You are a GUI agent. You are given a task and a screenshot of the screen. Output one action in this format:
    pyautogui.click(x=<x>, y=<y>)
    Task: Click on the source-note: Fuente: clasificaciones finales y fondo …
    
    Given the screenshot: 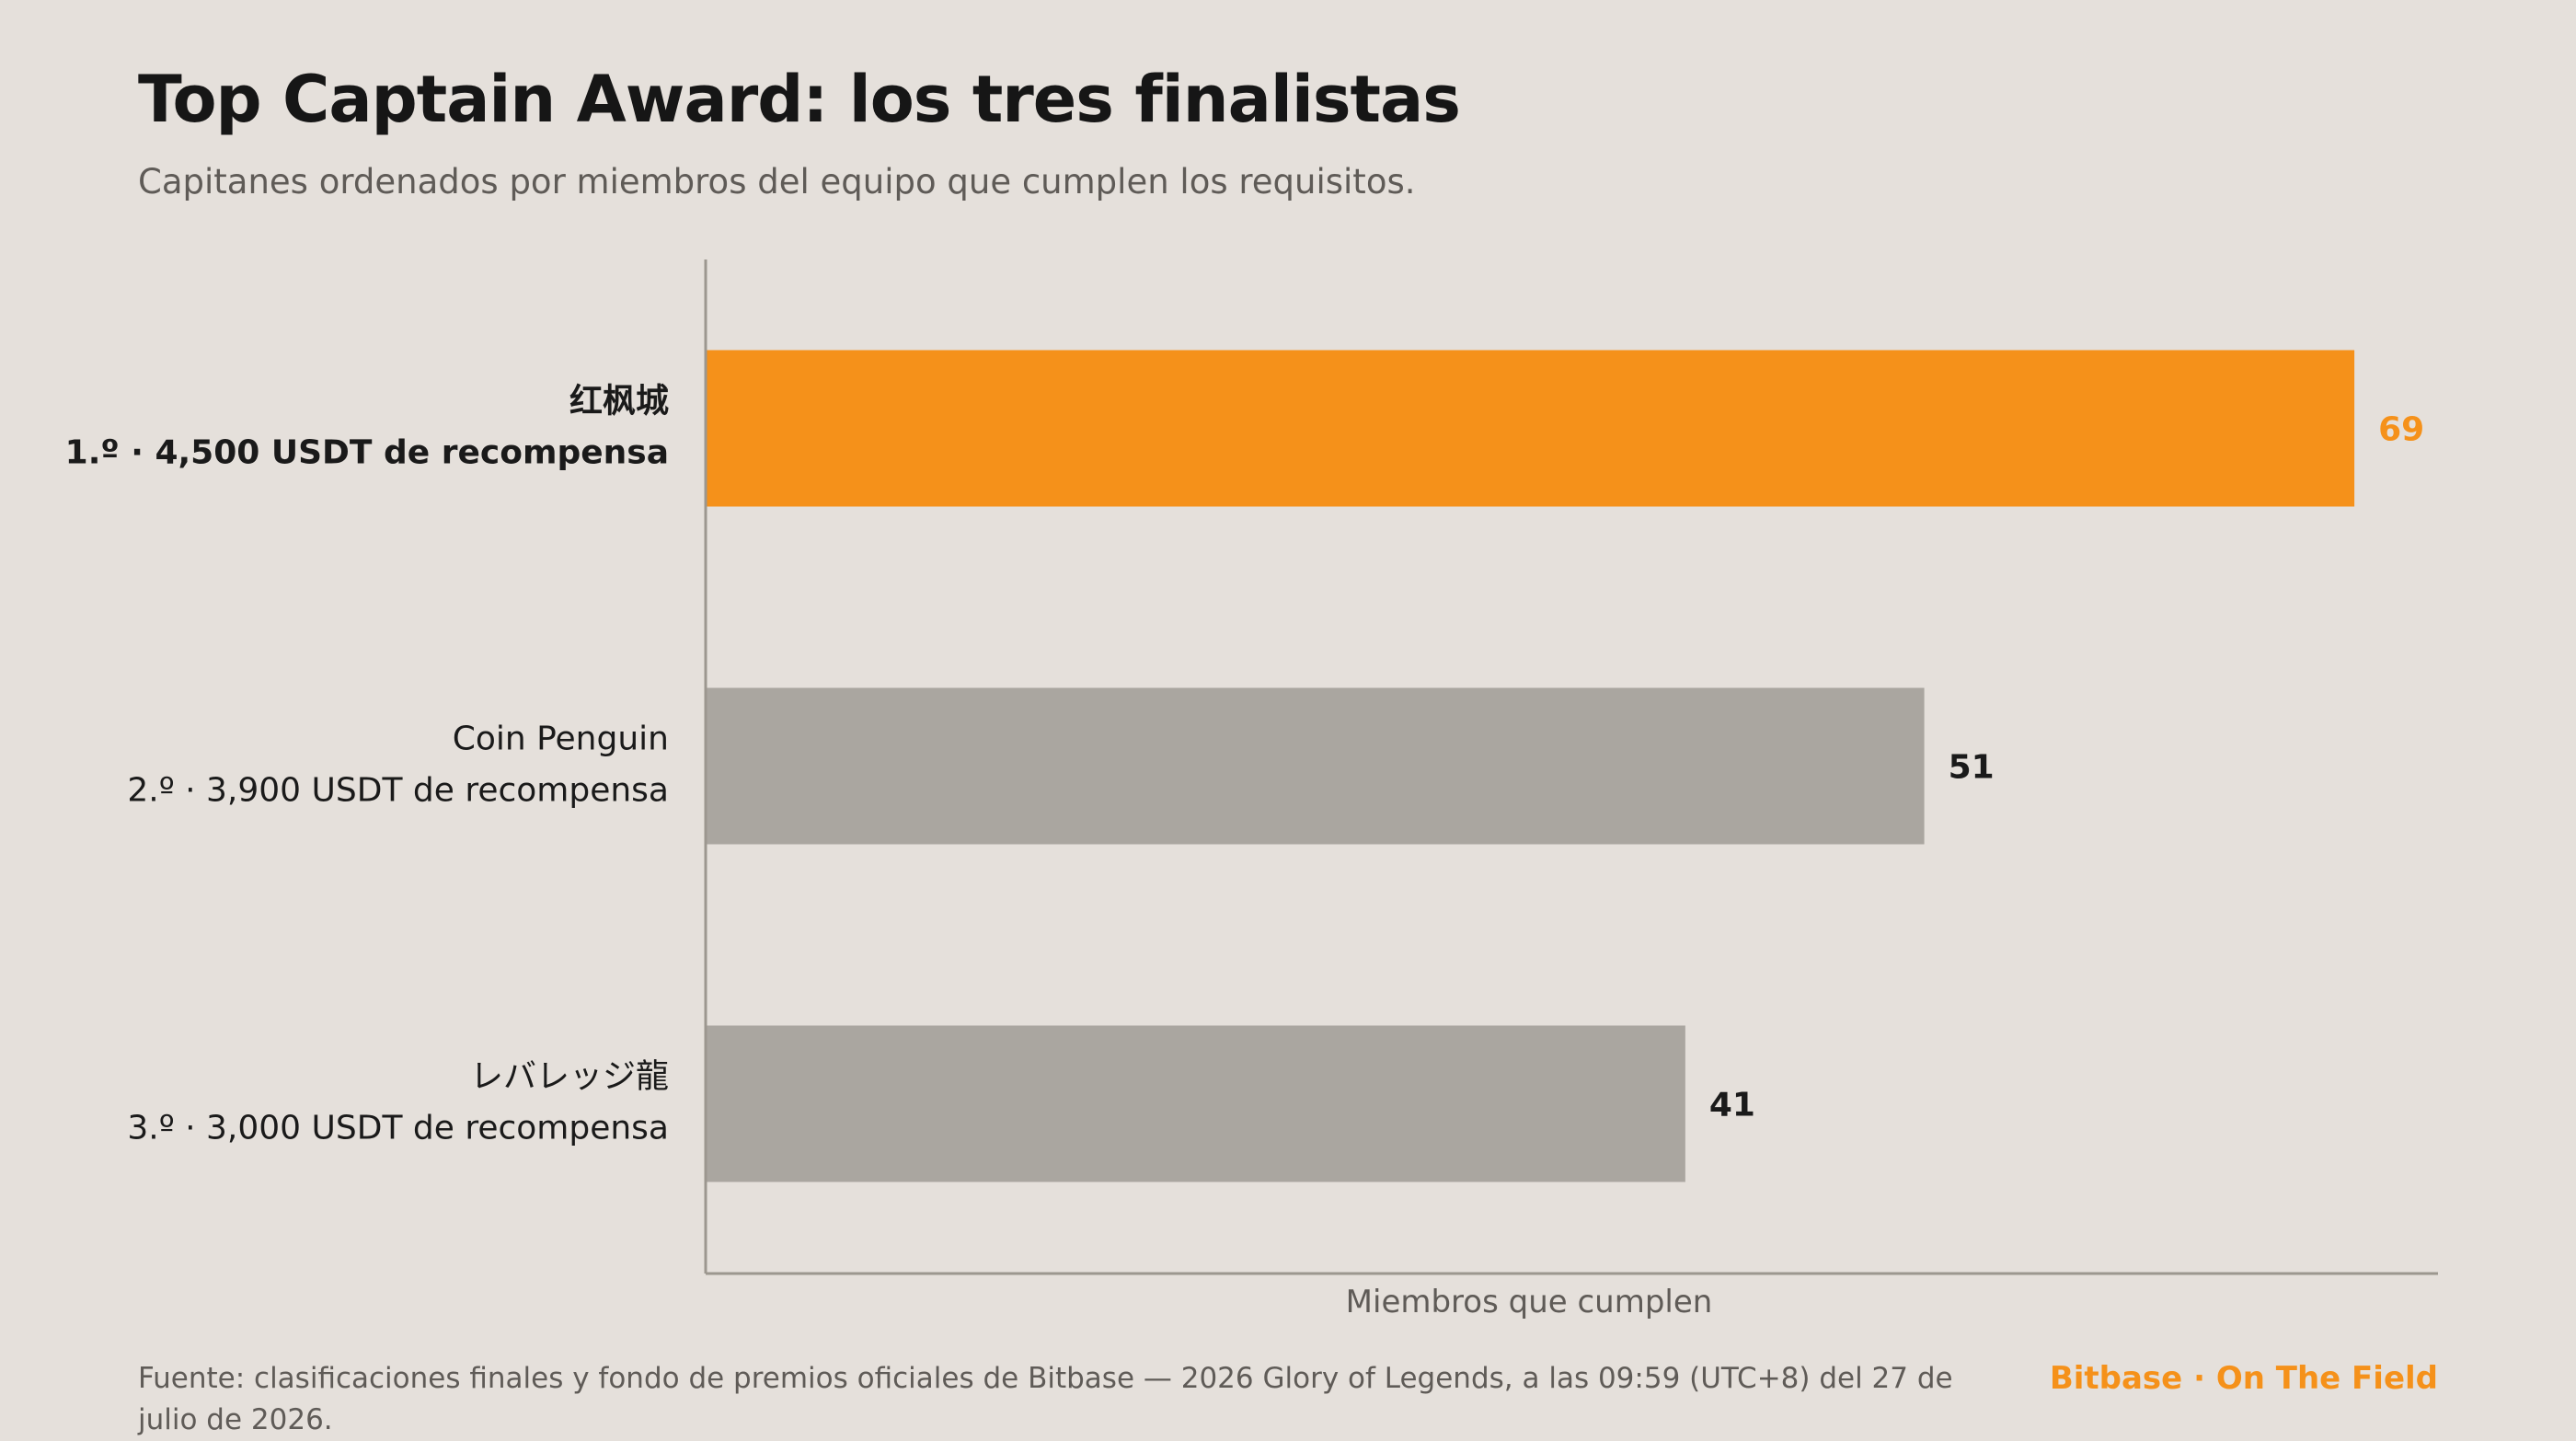 What is the action you would take?
    pyautogui.click(x=1045, y=1399)
    